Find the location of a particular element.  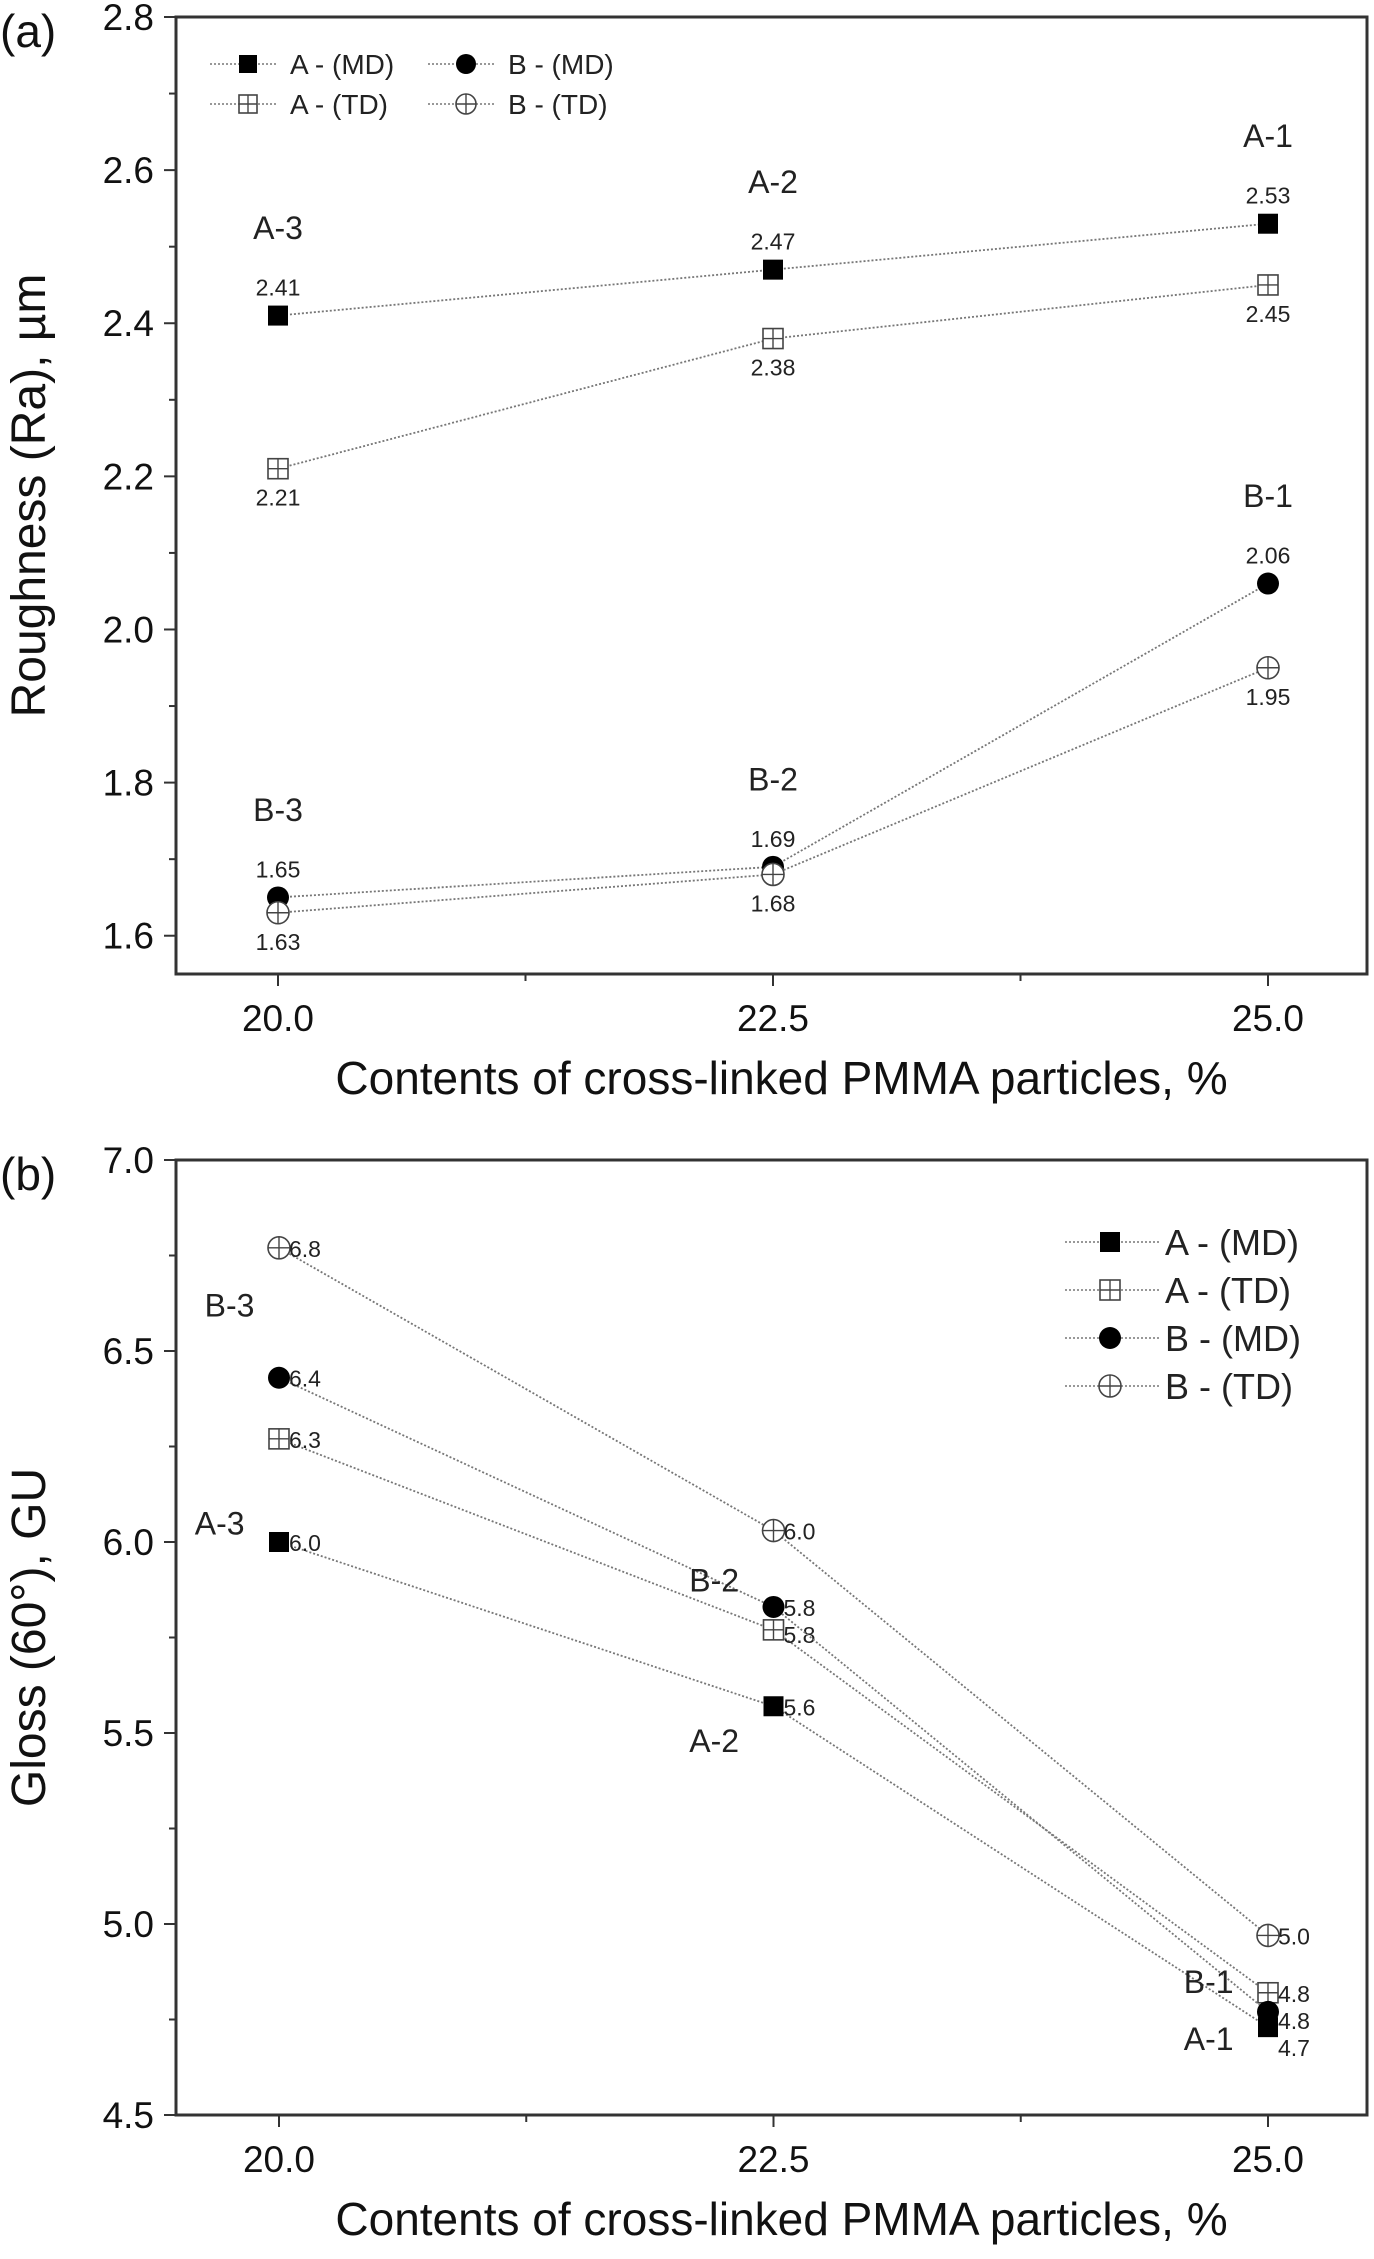

y-tick-label: 2.4 is located at coordinates (128, 323).